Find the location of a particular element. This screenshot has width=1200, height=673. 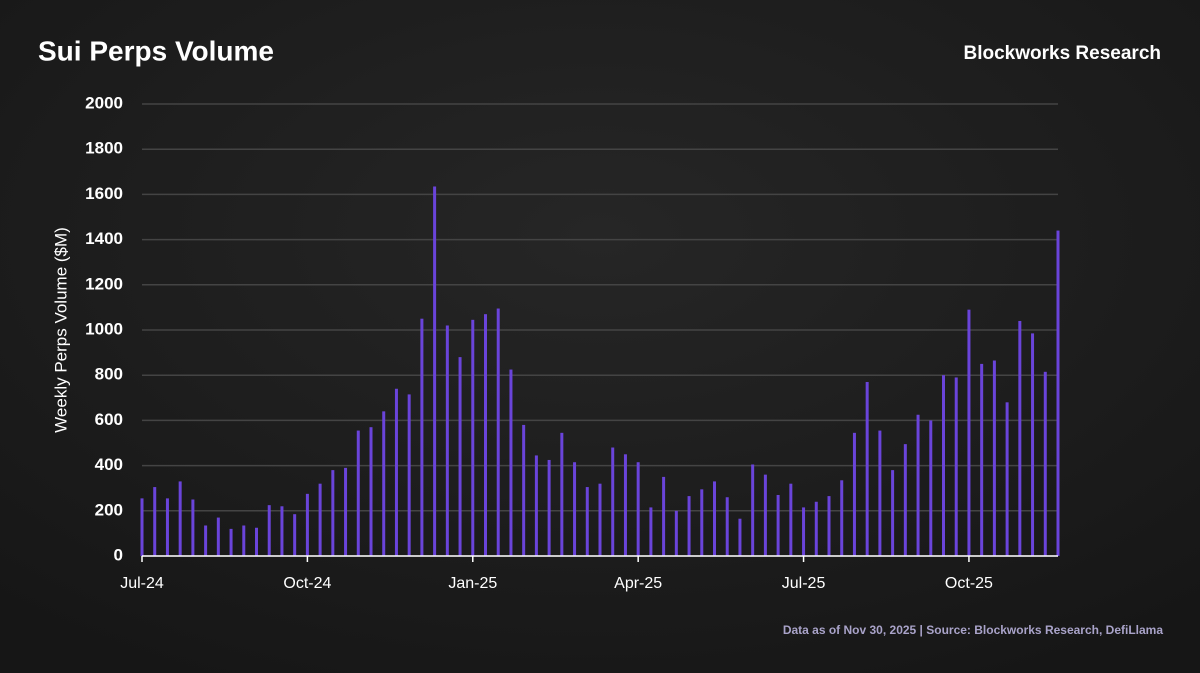

x-tick-label: Apr-25 is located at coordinates (638, 583).